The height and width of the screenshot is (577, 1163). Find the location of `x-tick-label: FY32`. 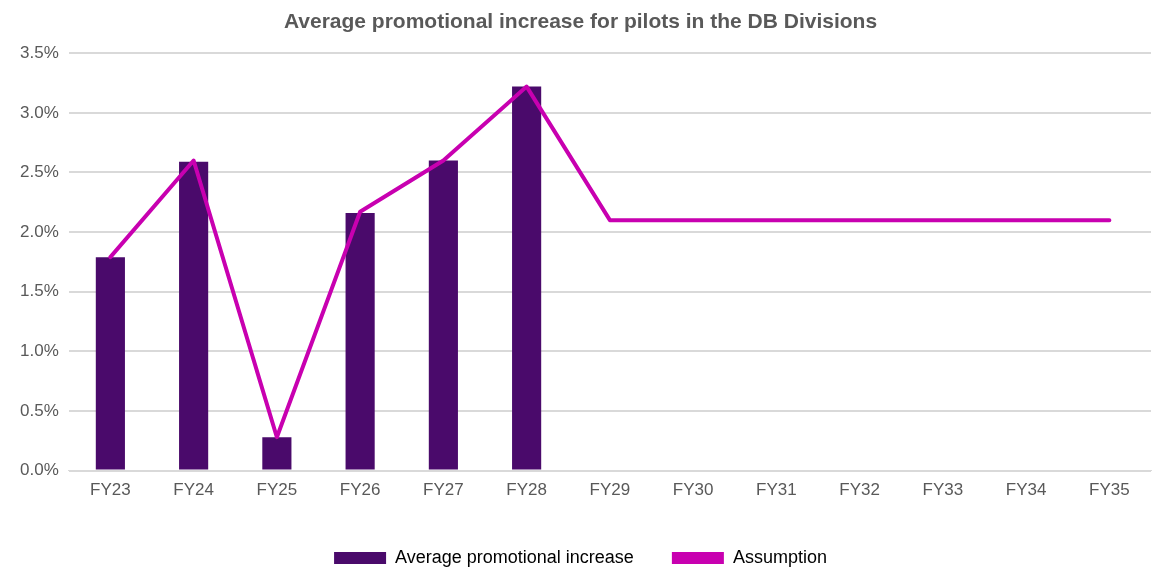

x-tick-label: FY32 is located at coordinates (859, 490).